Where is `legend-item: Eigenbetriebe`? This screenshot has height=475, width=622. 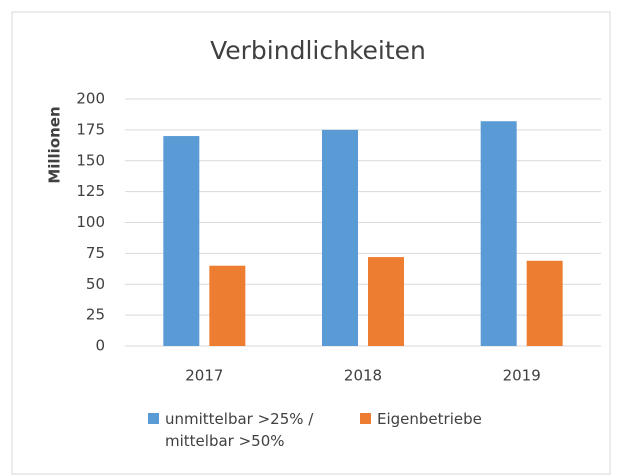
legend-item: Eigenbetriebe is located at coordinates (460, 419).